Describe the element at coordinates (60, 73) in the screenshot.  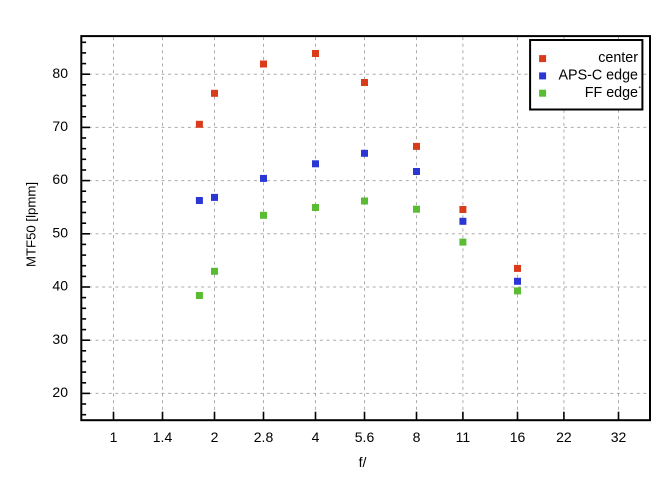
I see `svg-text: 80` at that location.